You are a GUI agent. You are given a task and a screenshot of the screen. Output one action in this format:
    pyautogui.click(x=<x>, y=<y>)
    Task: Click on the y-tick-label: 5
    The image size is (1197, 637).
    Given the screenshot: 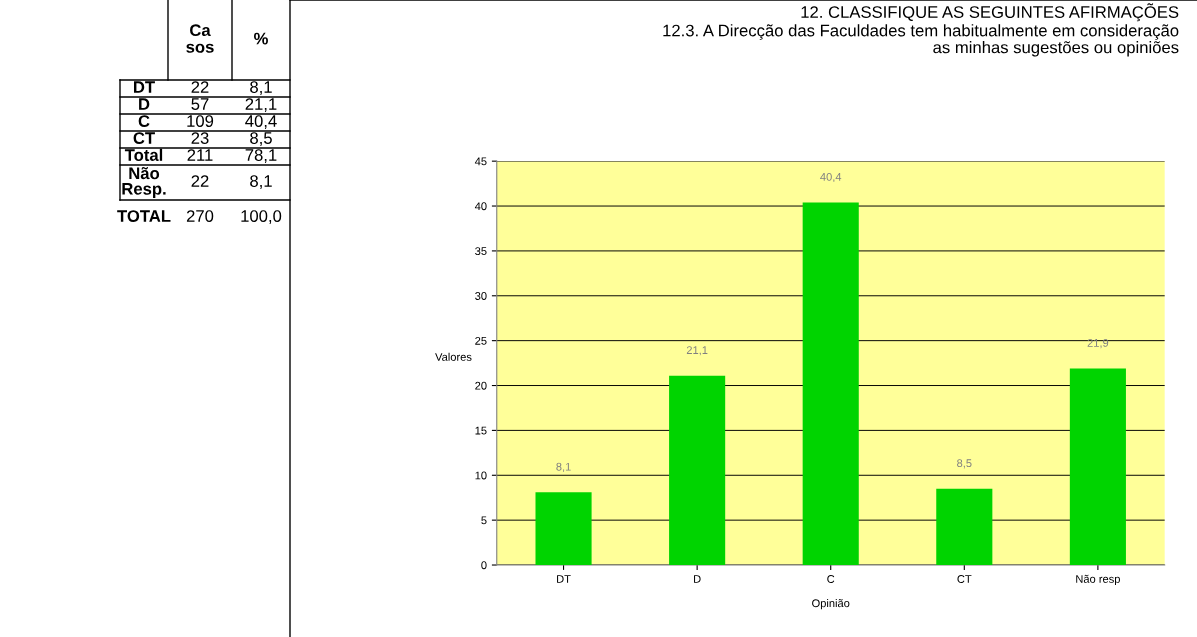 What is the action you would take?
    pyautogui.click(x=484, y=520)
    